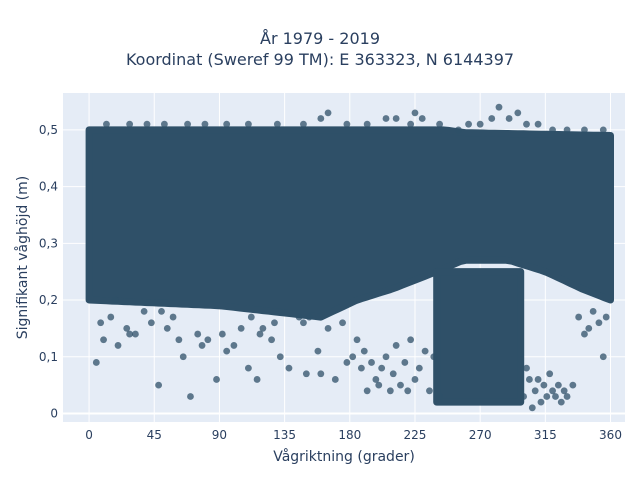 The width and height of the screenshot is (640, 480). Describe the element at coordinates (219, 435) in the screenshot. I see `x-tick-label: 90` at that location.